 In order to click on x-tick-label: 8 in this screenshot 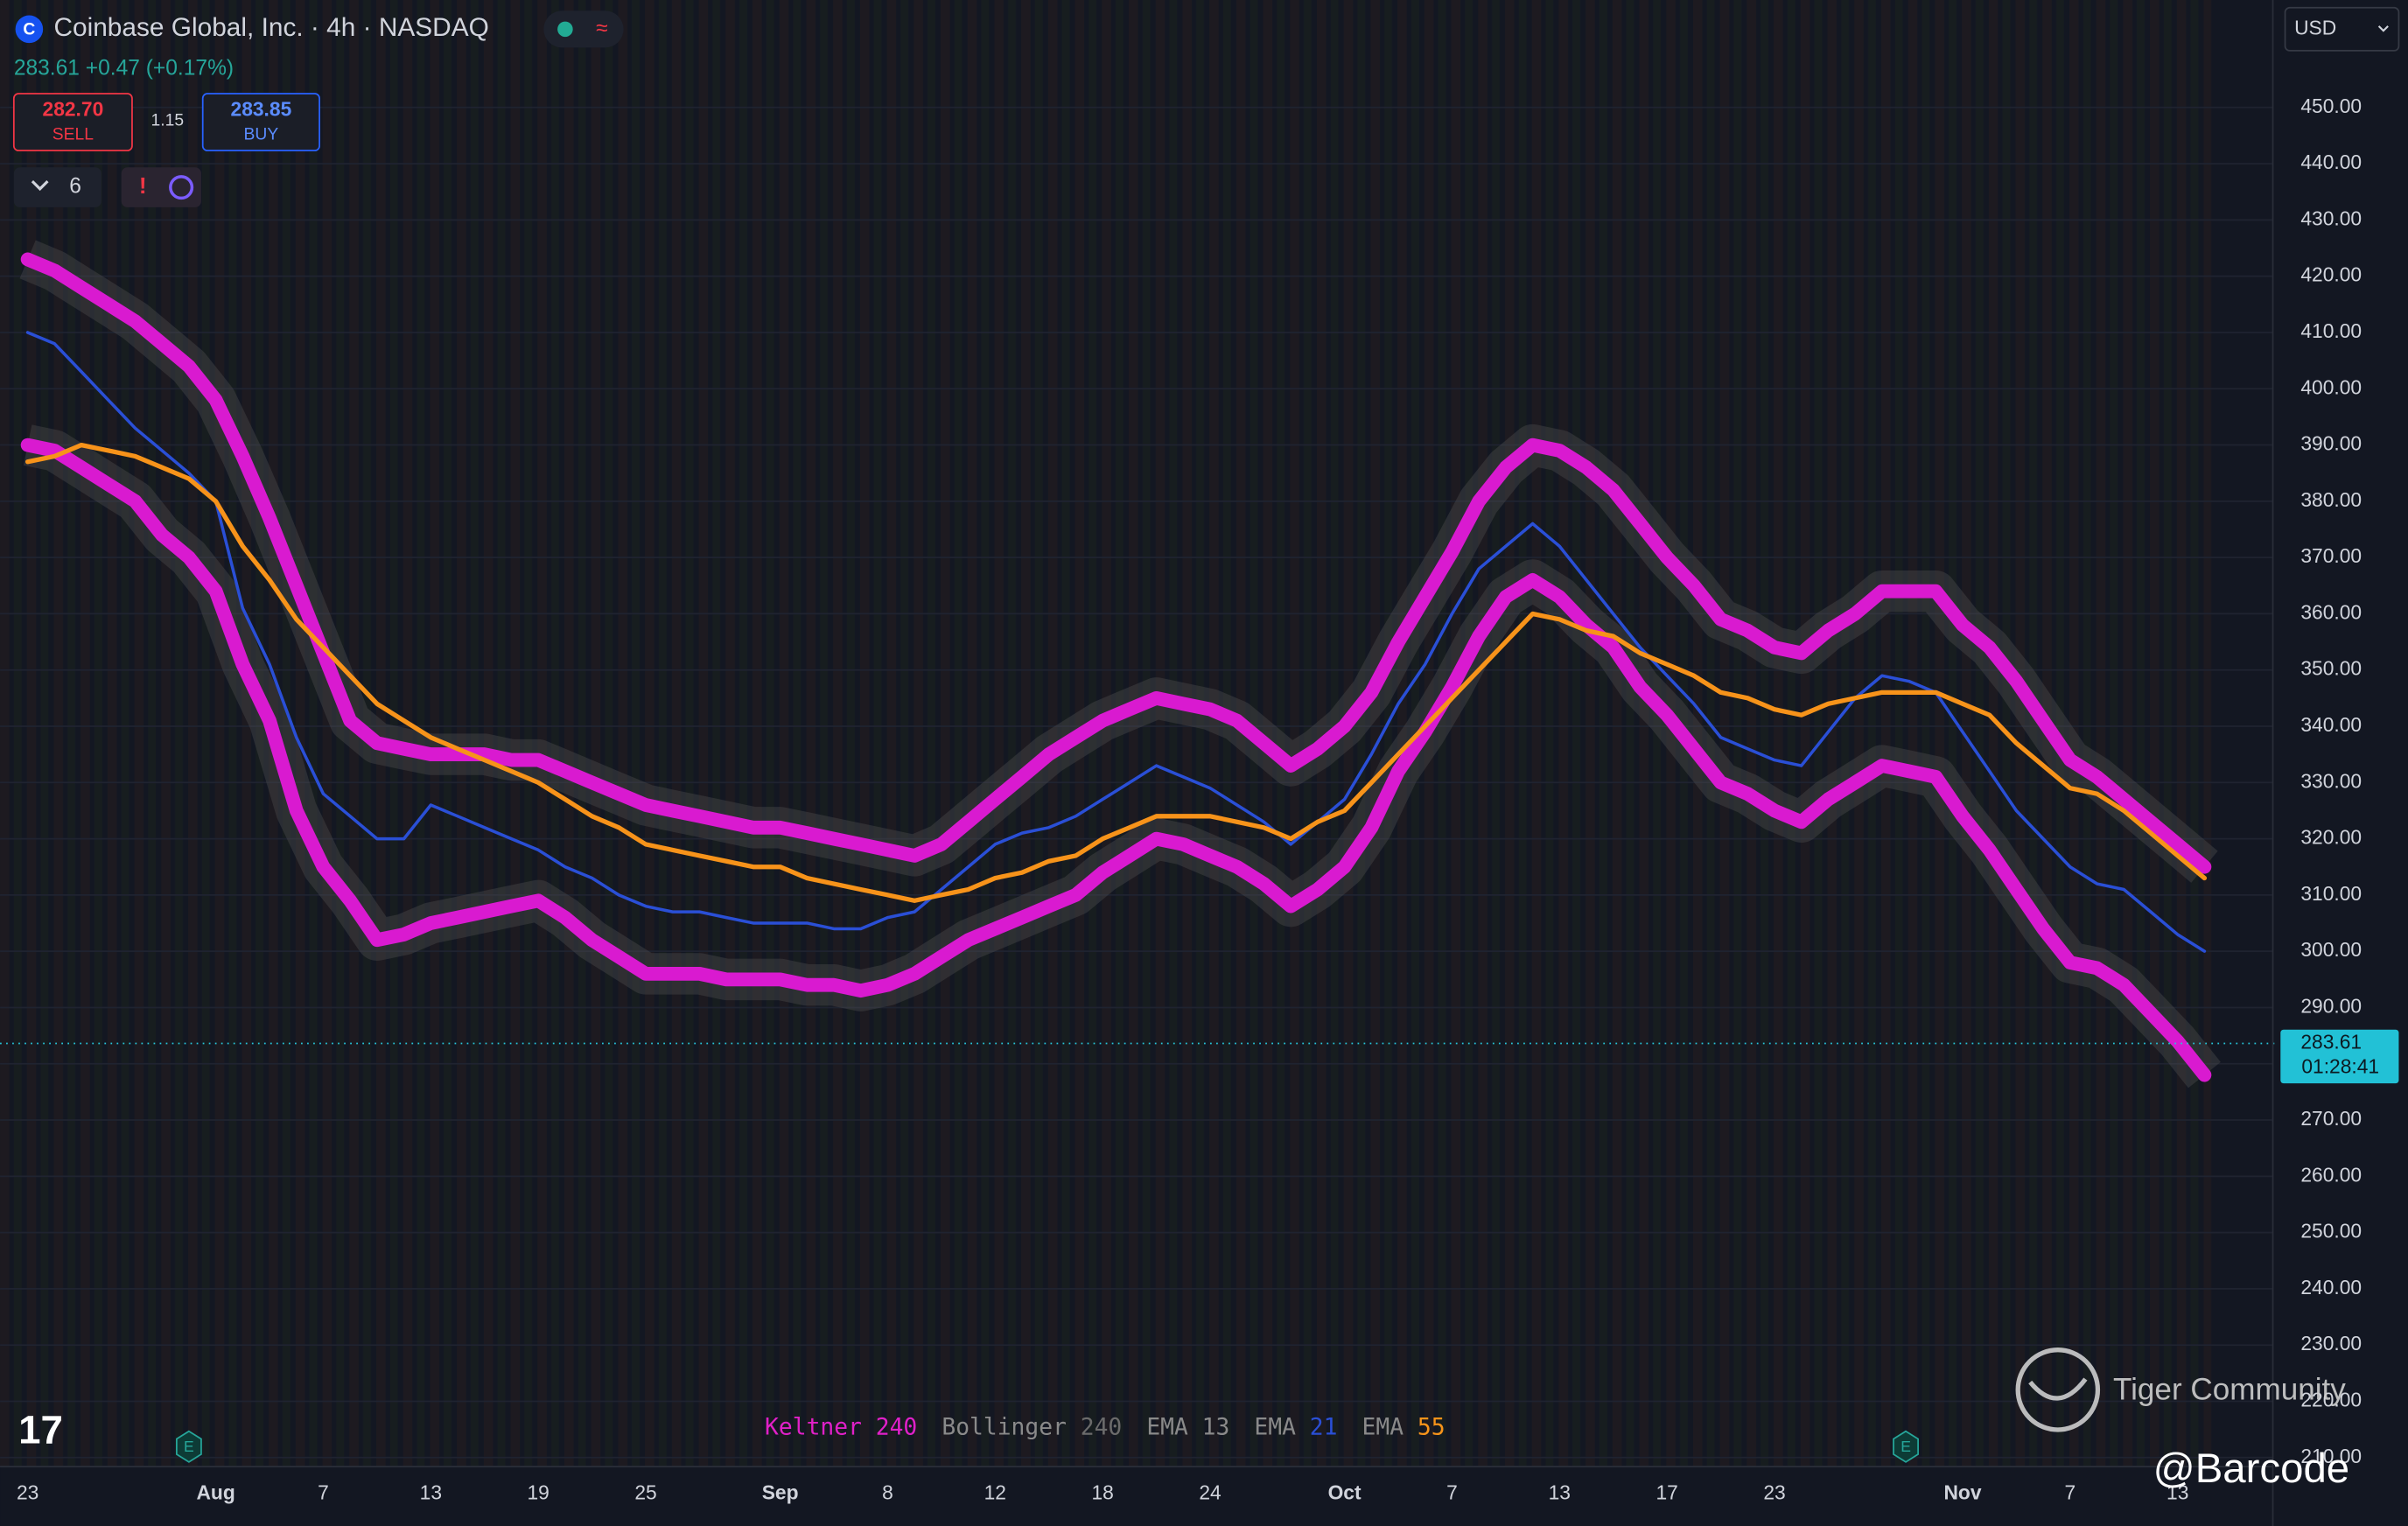, I will do `click(887, 1492)`.